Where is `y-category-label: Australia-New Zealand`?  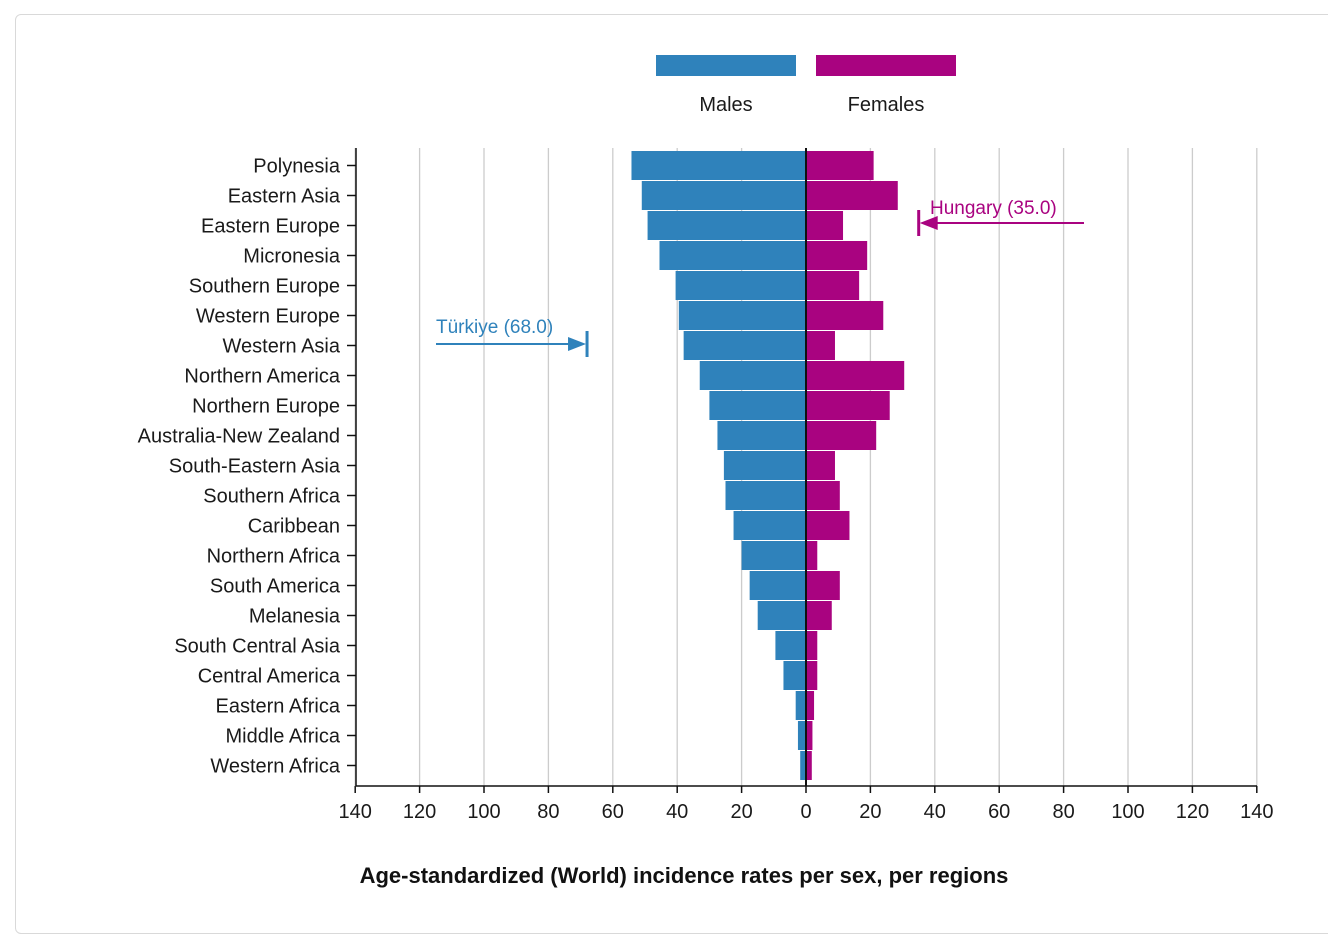
y-category-label: Australia-New Zealand is located at coordinates (239, 437).